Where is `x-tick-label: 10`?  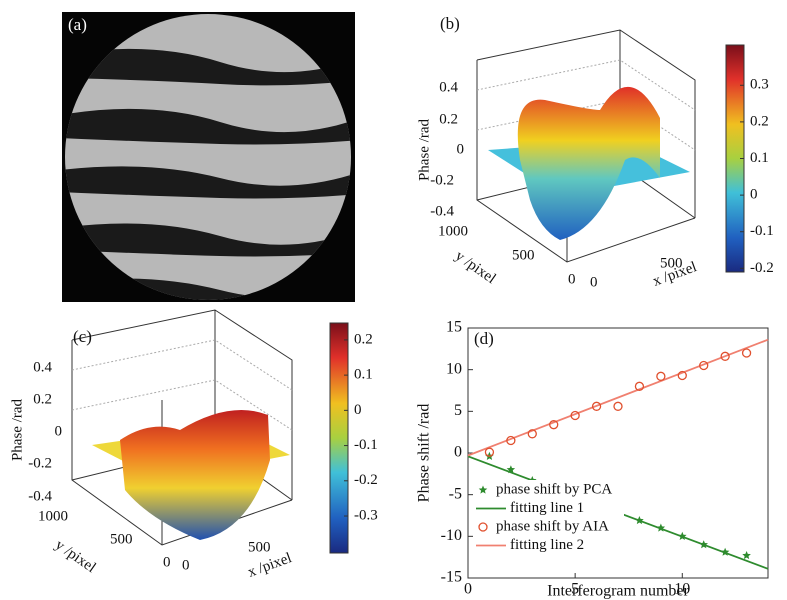 x-tick-label: 10 is located at coordinates (682, 589).